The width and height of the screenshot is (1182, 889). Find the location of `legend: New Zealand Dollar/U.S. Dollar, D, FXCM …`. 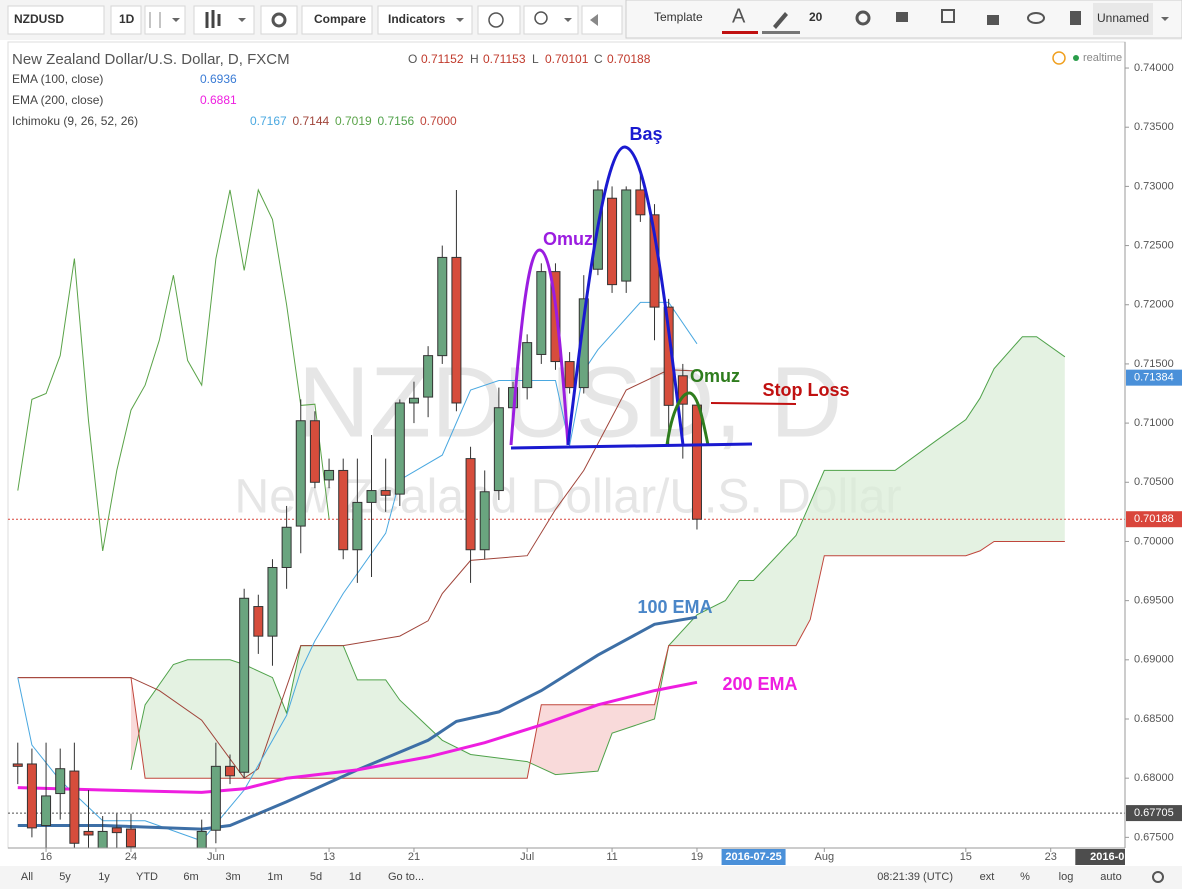

legend: New Zealand Dollar/U.S. Dollar, D, FXCM … is located at coordinates (567, 89).